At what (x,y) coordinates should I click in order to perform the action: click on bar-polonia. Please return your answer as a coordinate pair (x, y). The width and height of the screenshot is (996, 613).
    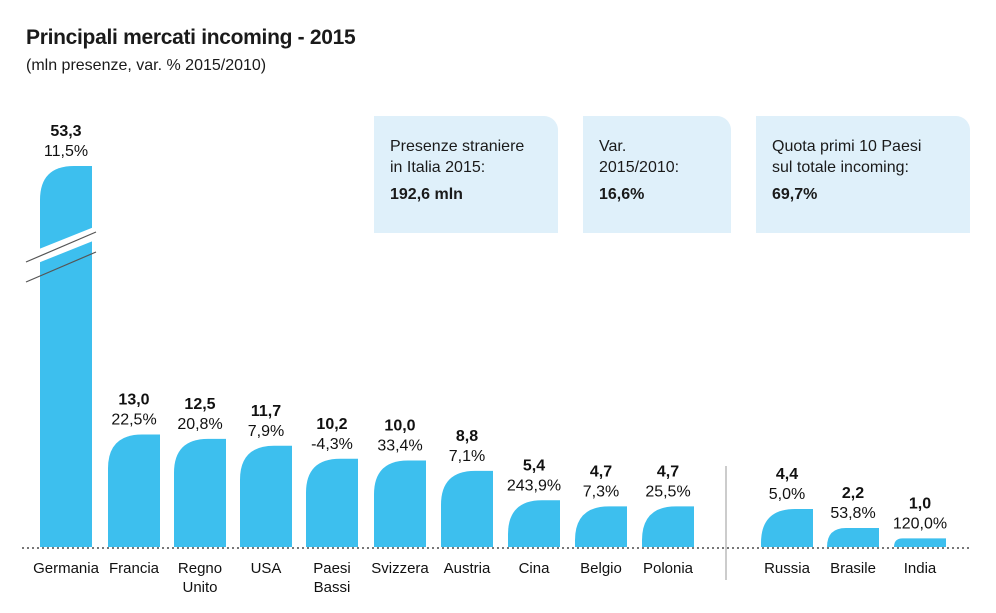
    Looking at the image, I should click on (668, 526).